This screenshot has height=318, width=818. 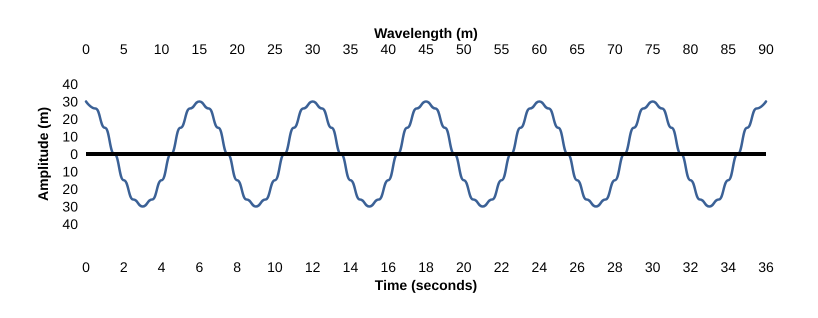 I want to click on x-tick-label: 16, so click(x=388, y=267).